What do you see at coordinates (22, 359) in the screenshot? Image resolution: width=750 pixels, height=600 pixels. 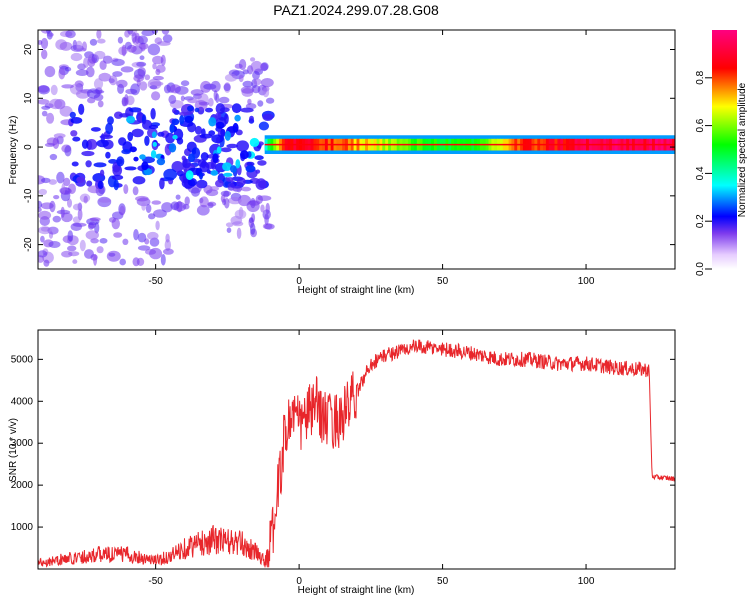 I see `snr-y-tick-label: 5000` at bounding box center [22, 359].